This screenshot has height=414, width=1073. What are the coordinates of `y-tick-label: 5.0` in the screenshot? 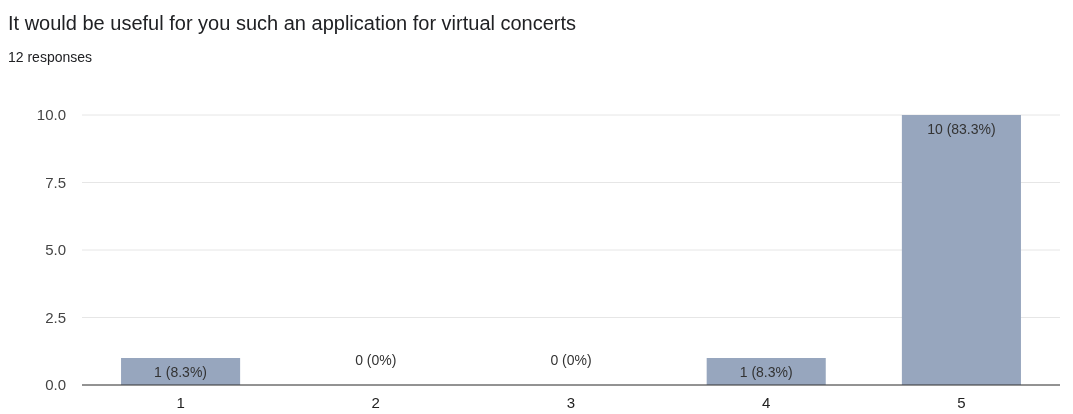 It's located at (55, 250).